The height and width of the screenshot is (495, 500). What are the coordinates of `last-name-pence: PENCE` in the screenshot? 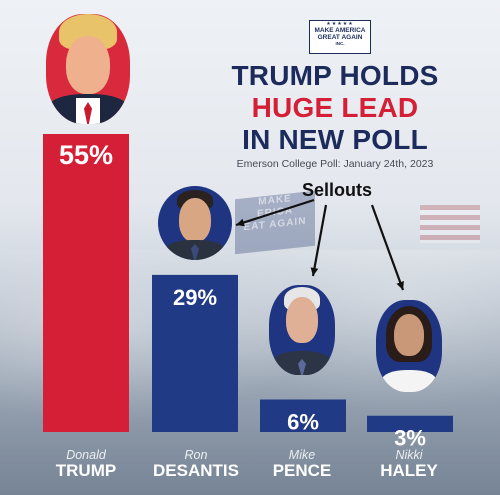 It's located at (302, 470).